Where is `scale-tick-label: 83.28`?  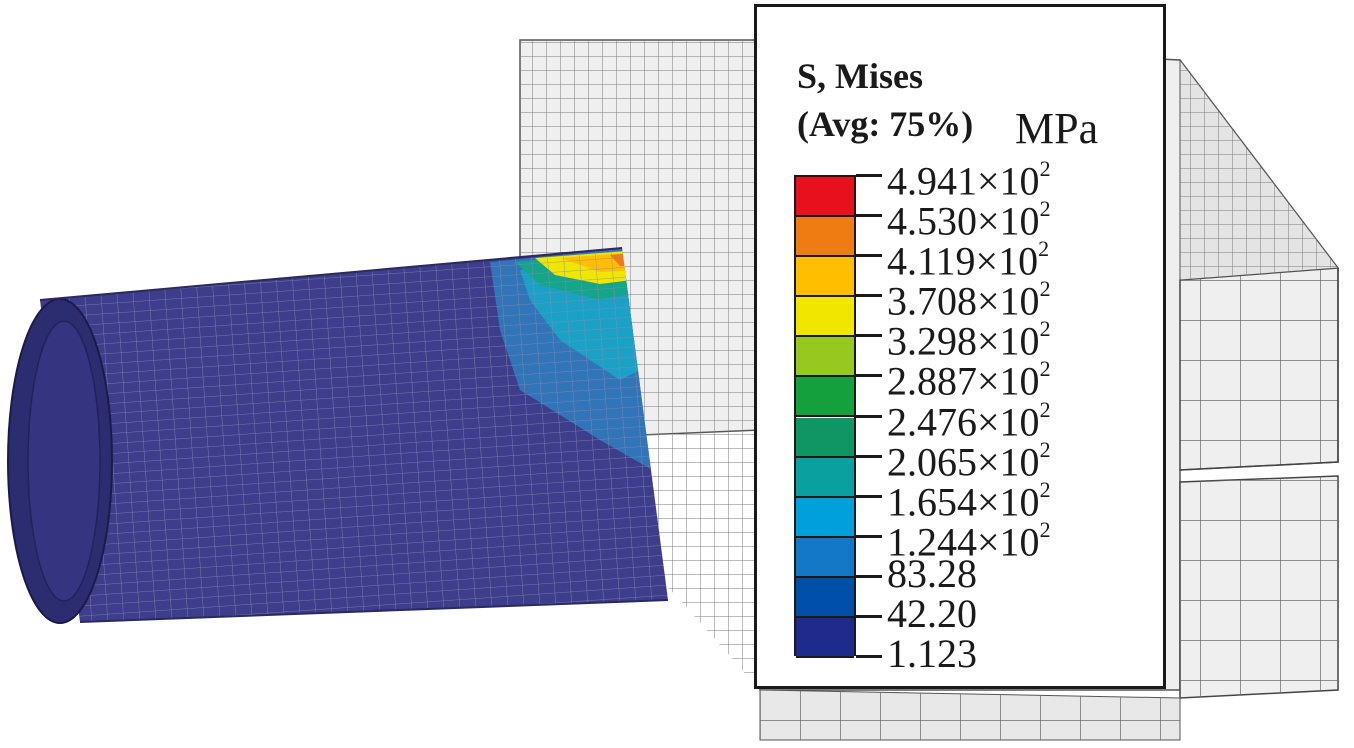
scale-tick-label: 83.28 is located at coordinates (932, 573).